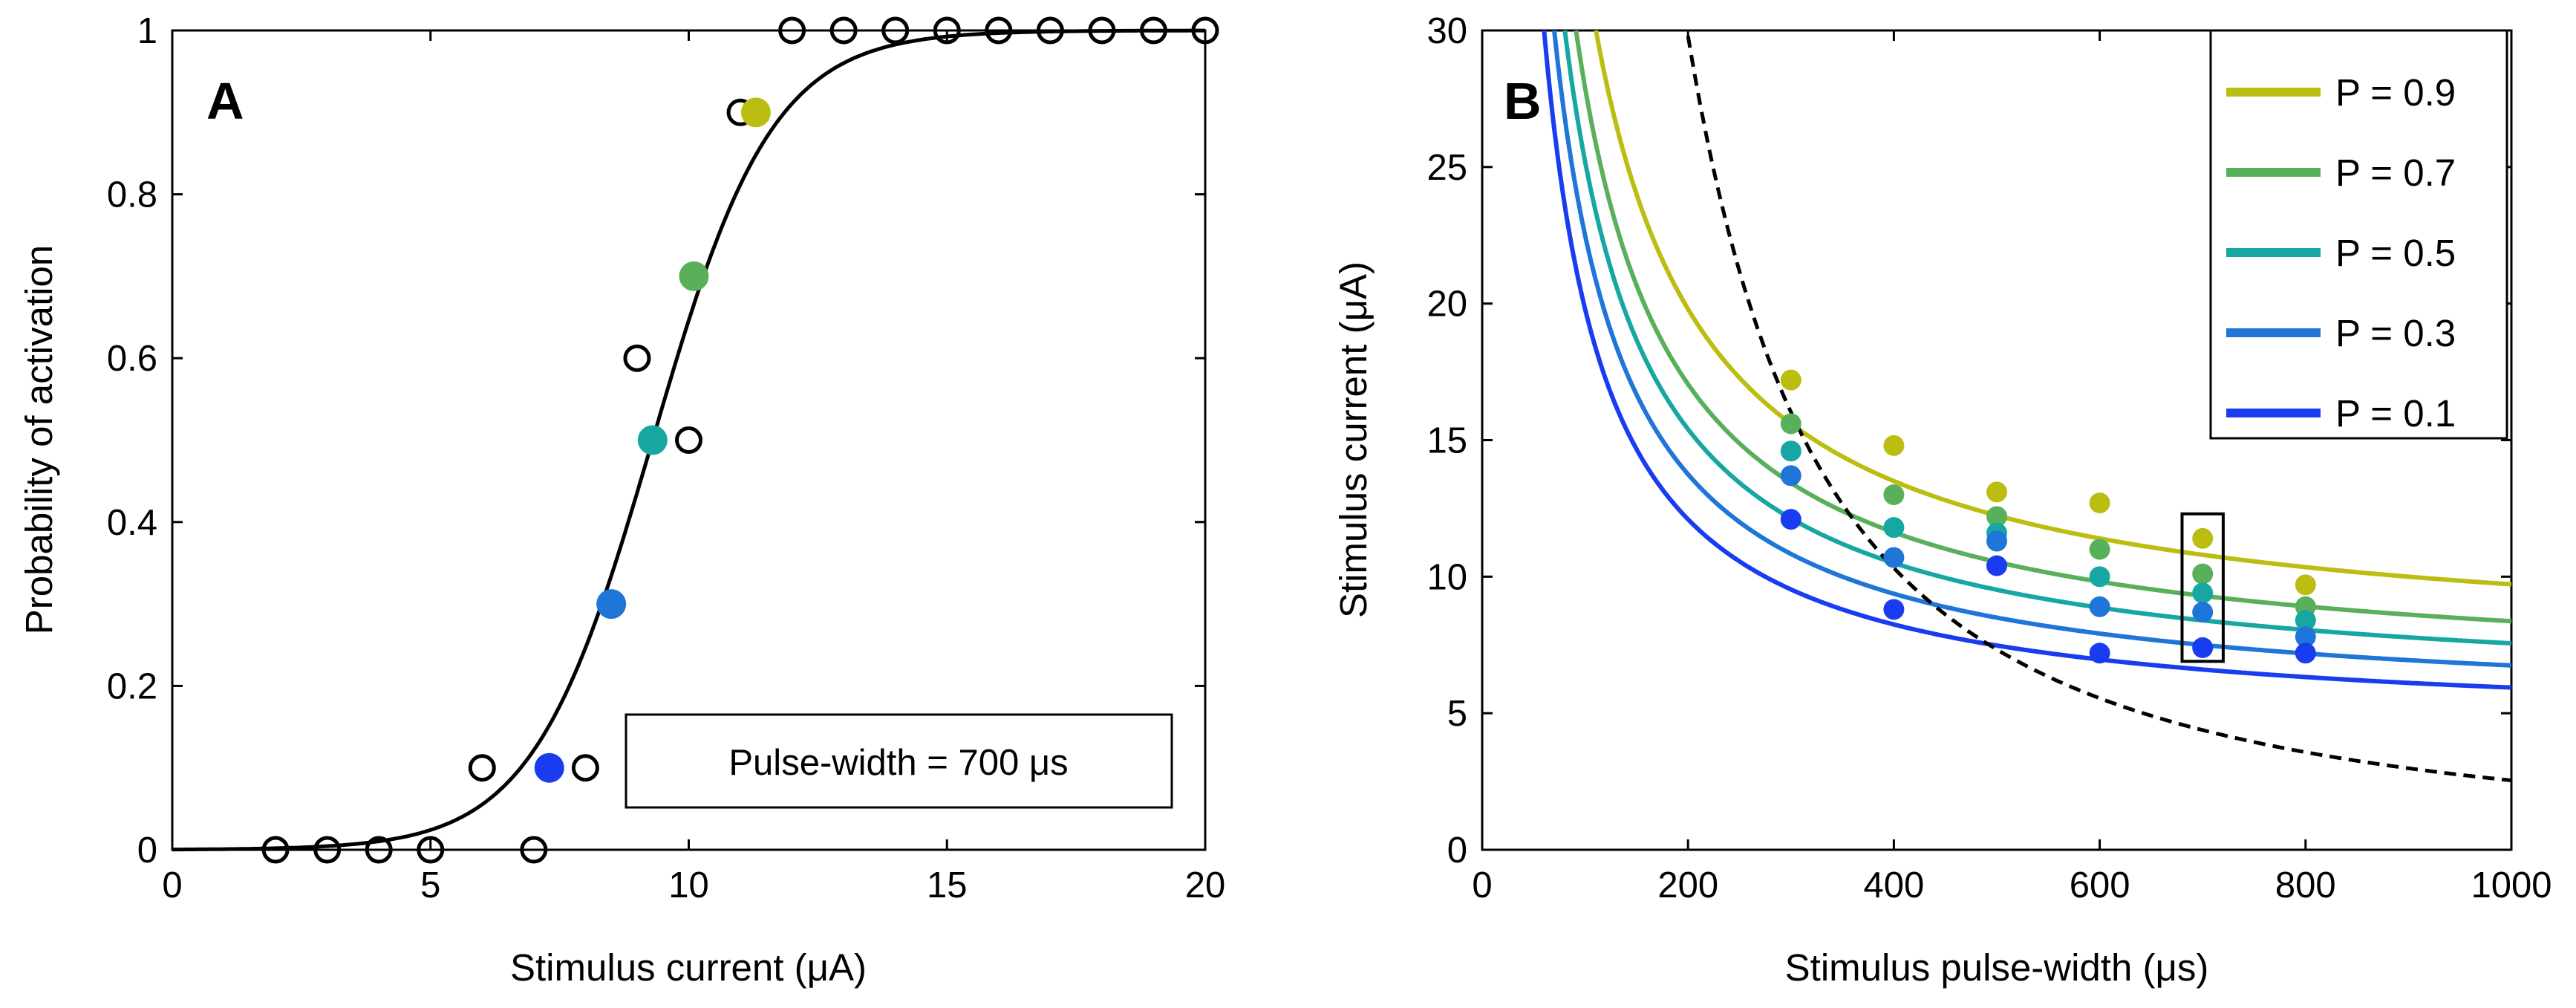 This screenshot has height=1008, width=2576. I want to click on b-ytick-label: 0, so click(1457, 850).